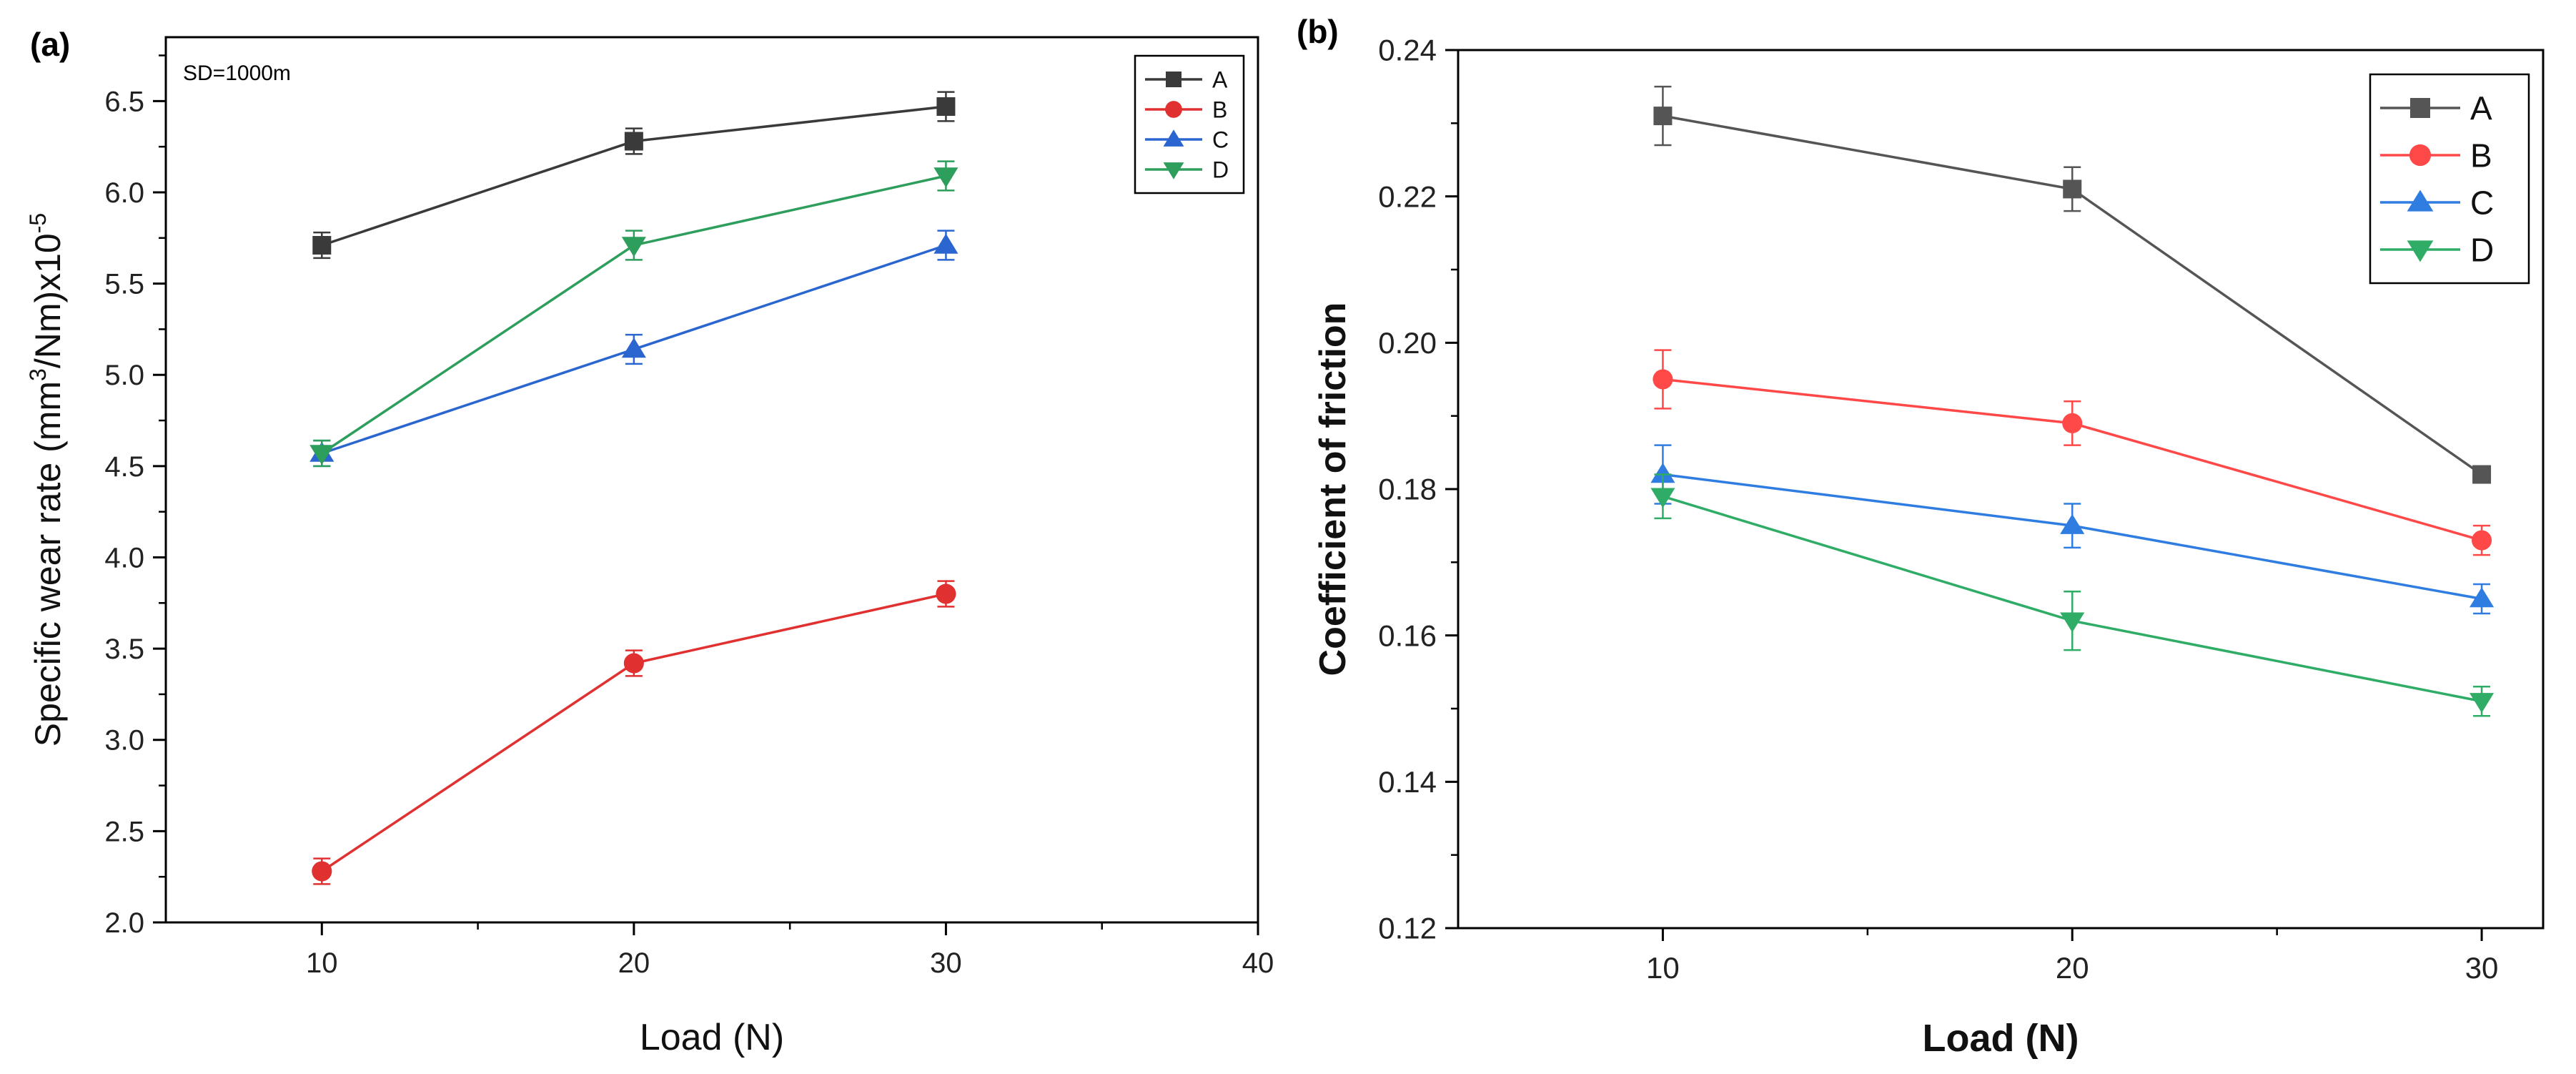 This screenshot has height=1074, width=2576. I want to click on y-tick-label: 5.0, so click(124, 375).